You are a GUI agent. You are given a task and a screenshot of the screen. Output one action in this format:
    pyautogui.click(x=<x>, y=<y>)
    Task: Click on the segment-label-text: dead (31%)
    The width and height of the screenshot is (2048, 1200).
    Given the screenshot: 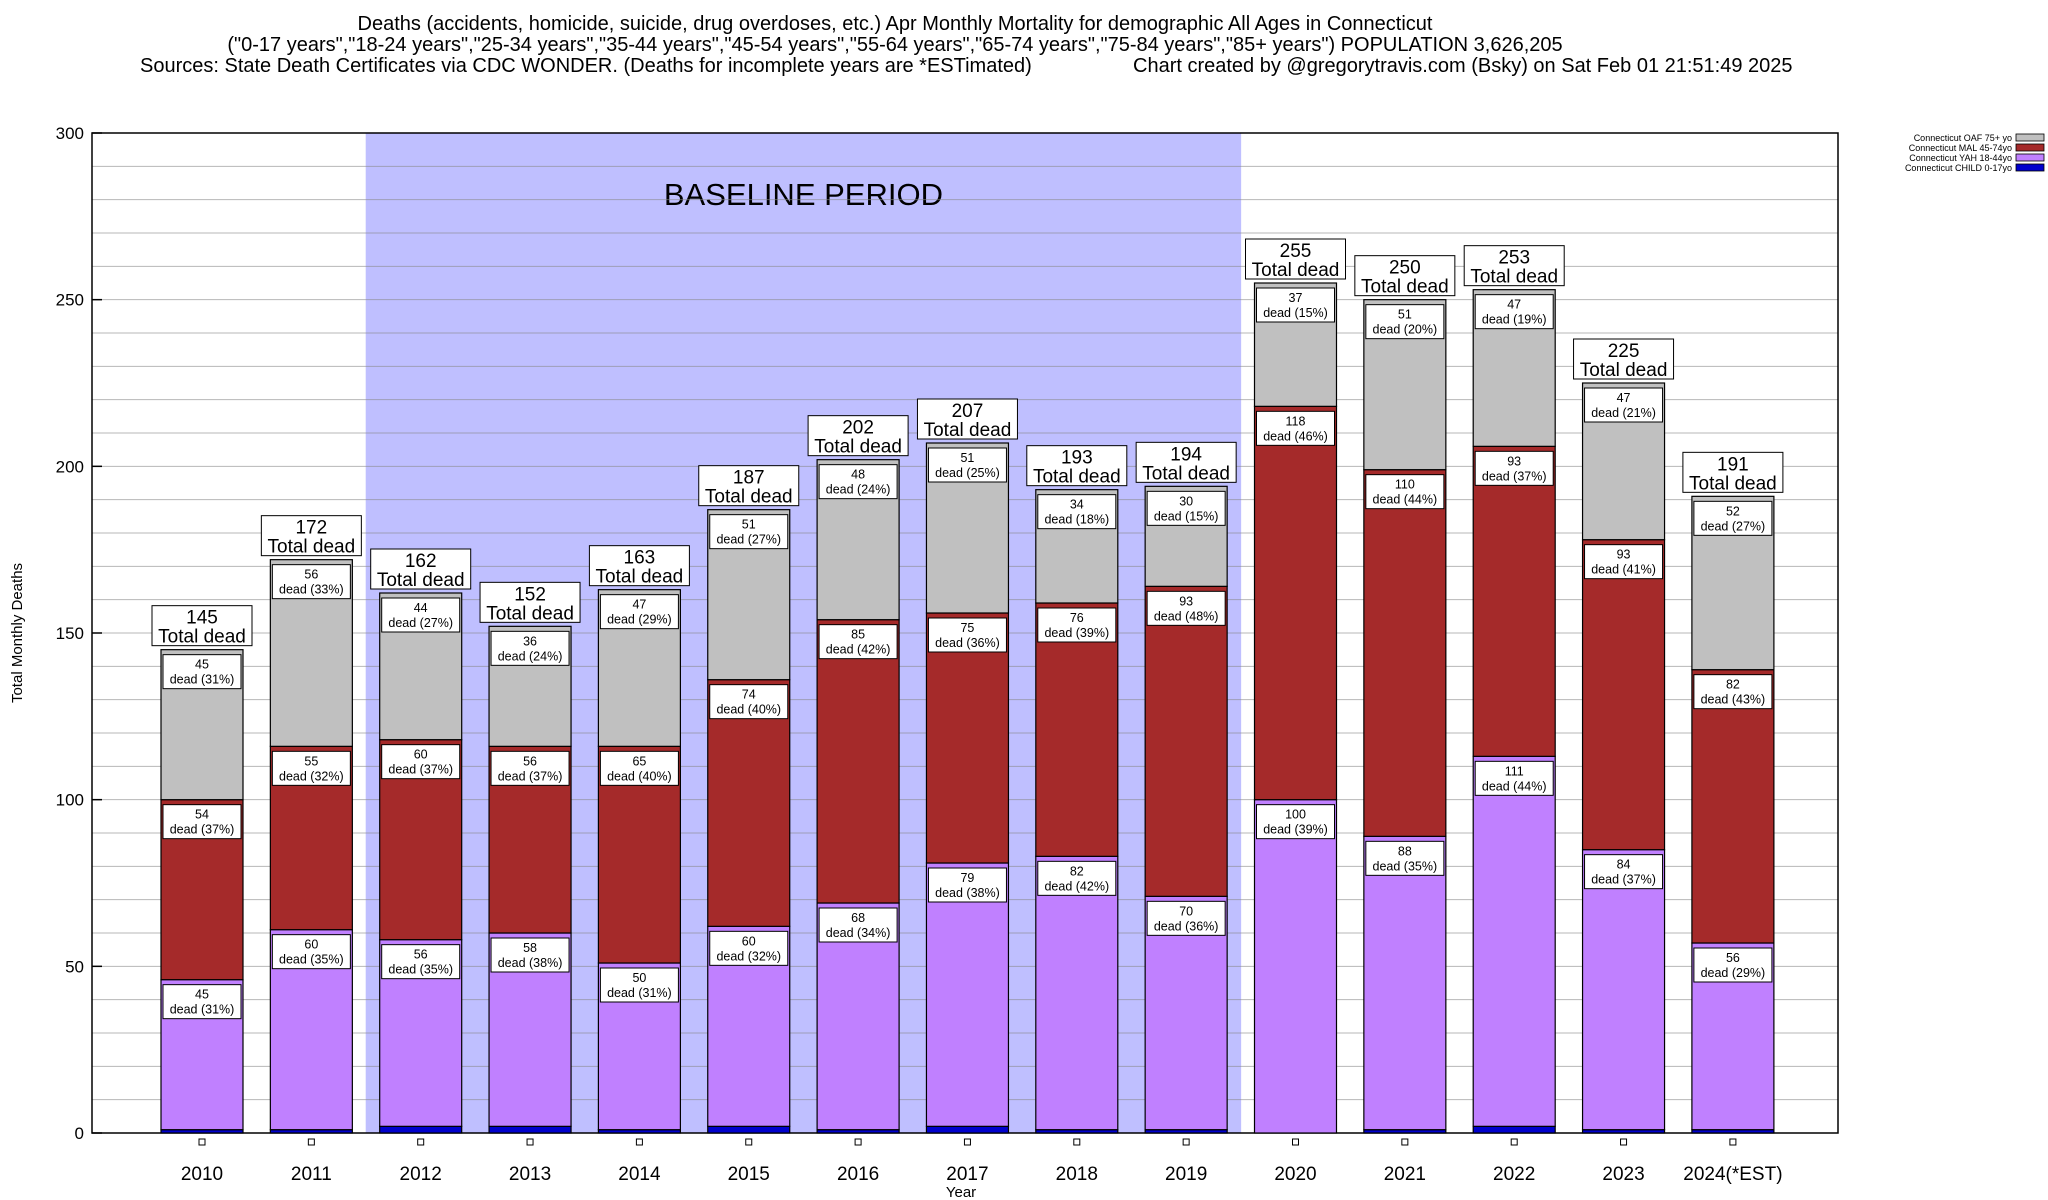 What is the action you would take?
    pyautogui.click(x=202, y=1010)
    